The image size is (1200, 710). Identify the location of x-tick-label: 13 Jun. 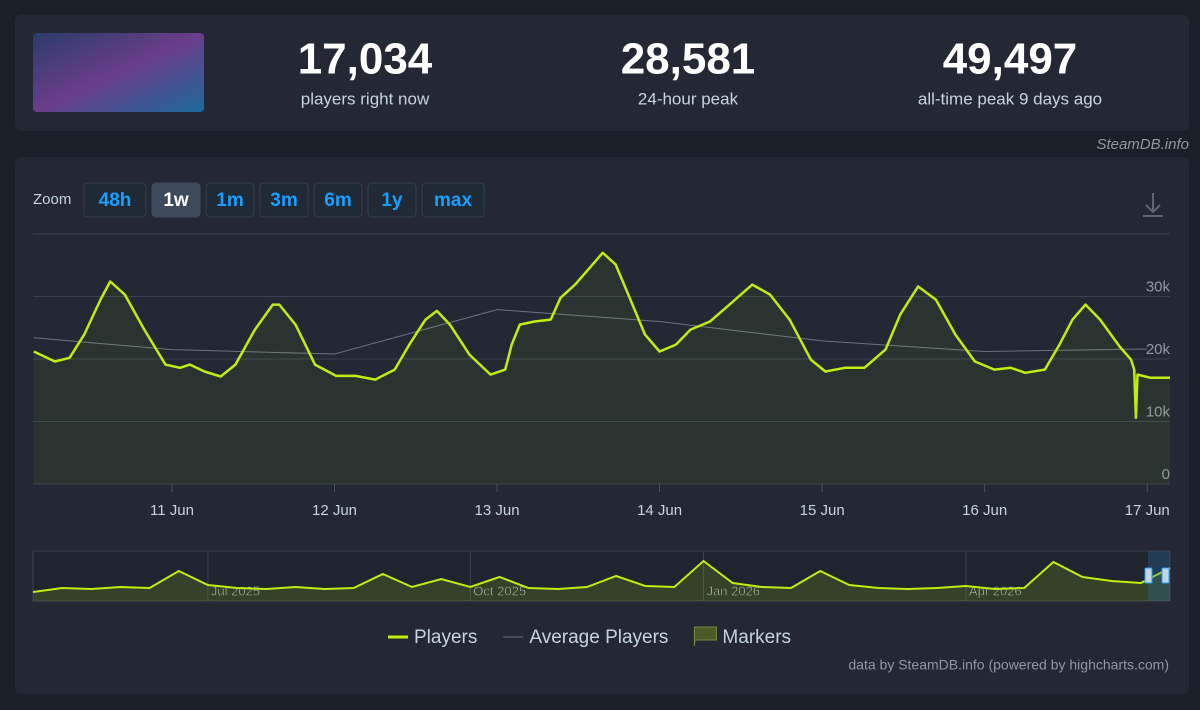
(497, 510).